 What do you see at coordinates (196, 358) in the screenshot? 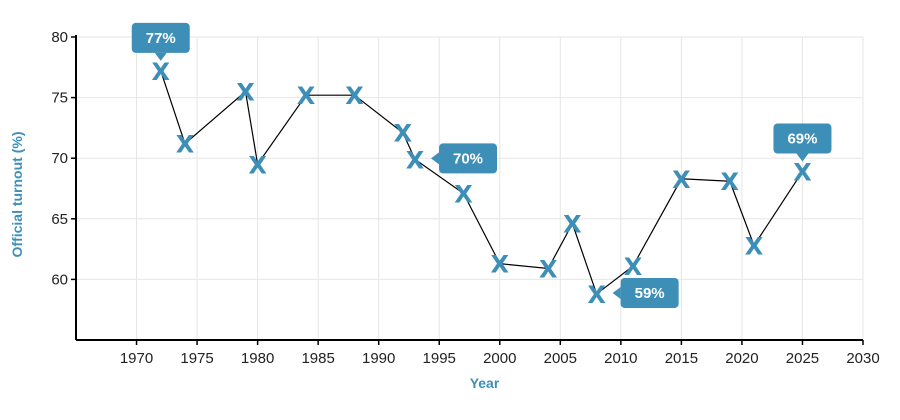
I see `x-tick-label: 1975` at bounding box center [196, 358].